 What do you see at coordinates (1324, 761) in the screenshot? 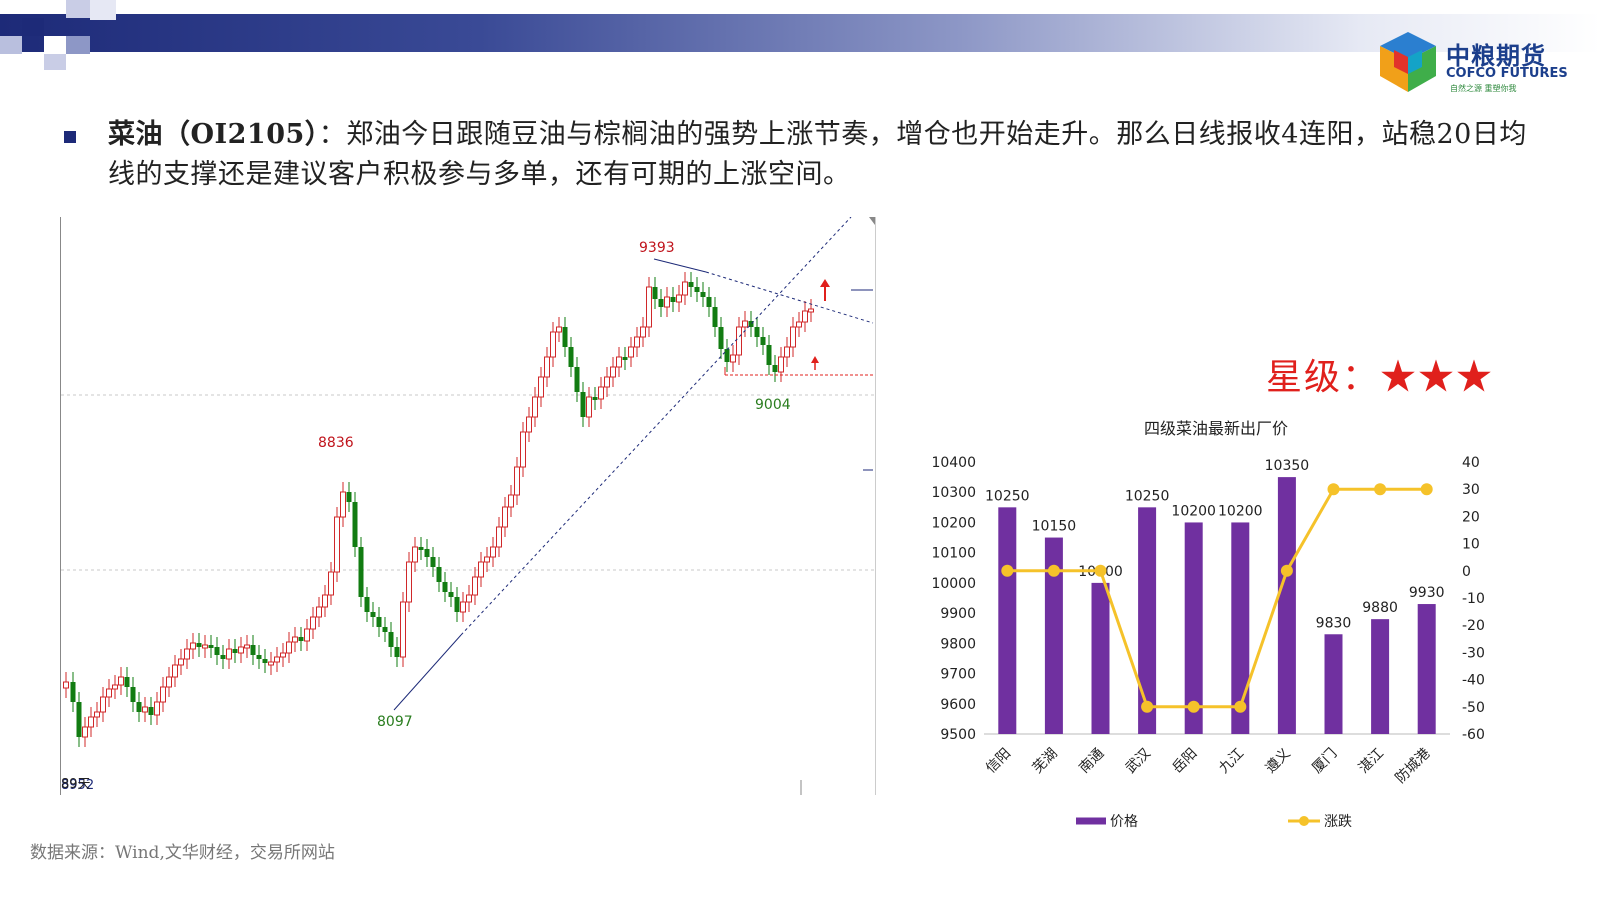
I see `x-tick-label: 厦门` at bounding box center [1324, 761].